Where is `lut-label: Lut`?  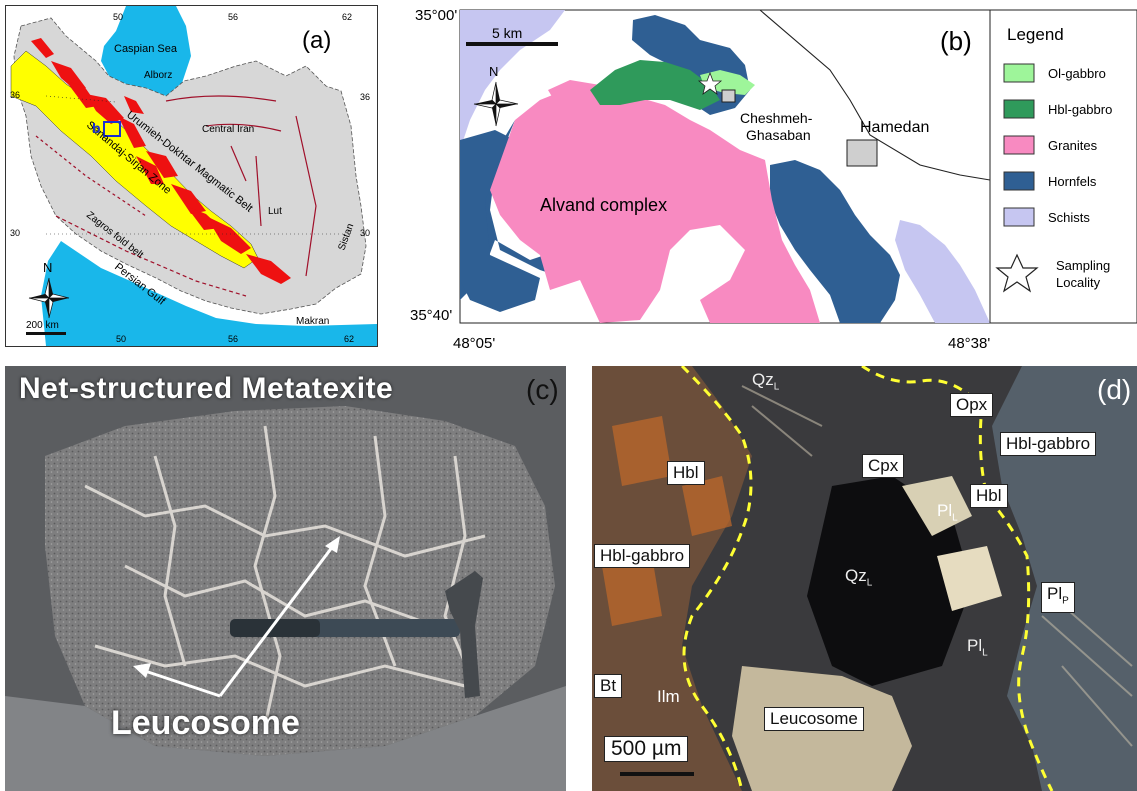
lut-label: Lut is located at coordinates (275, 211).